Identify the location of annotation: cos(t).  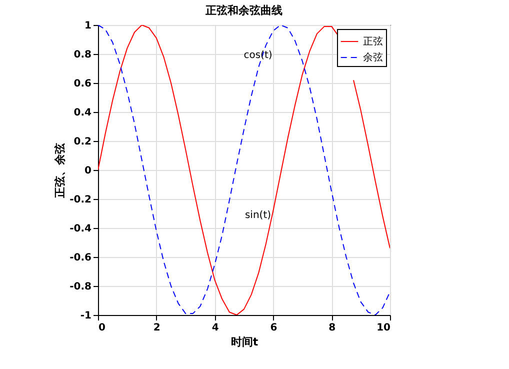
(258, 55).